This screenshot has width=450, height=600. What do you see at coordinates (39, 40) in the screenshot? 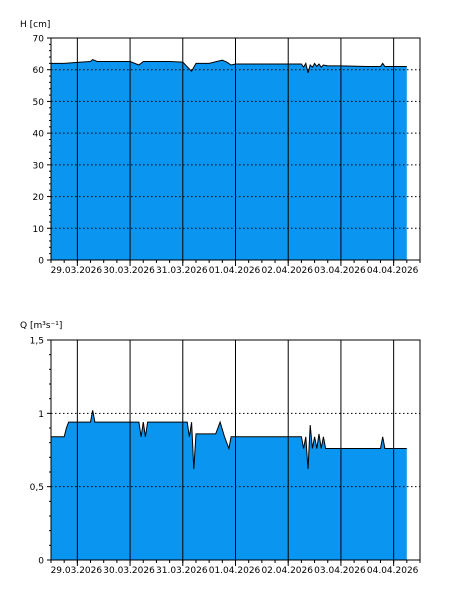
I see `y-tick-label: 70` at bounding box center [39, 40].